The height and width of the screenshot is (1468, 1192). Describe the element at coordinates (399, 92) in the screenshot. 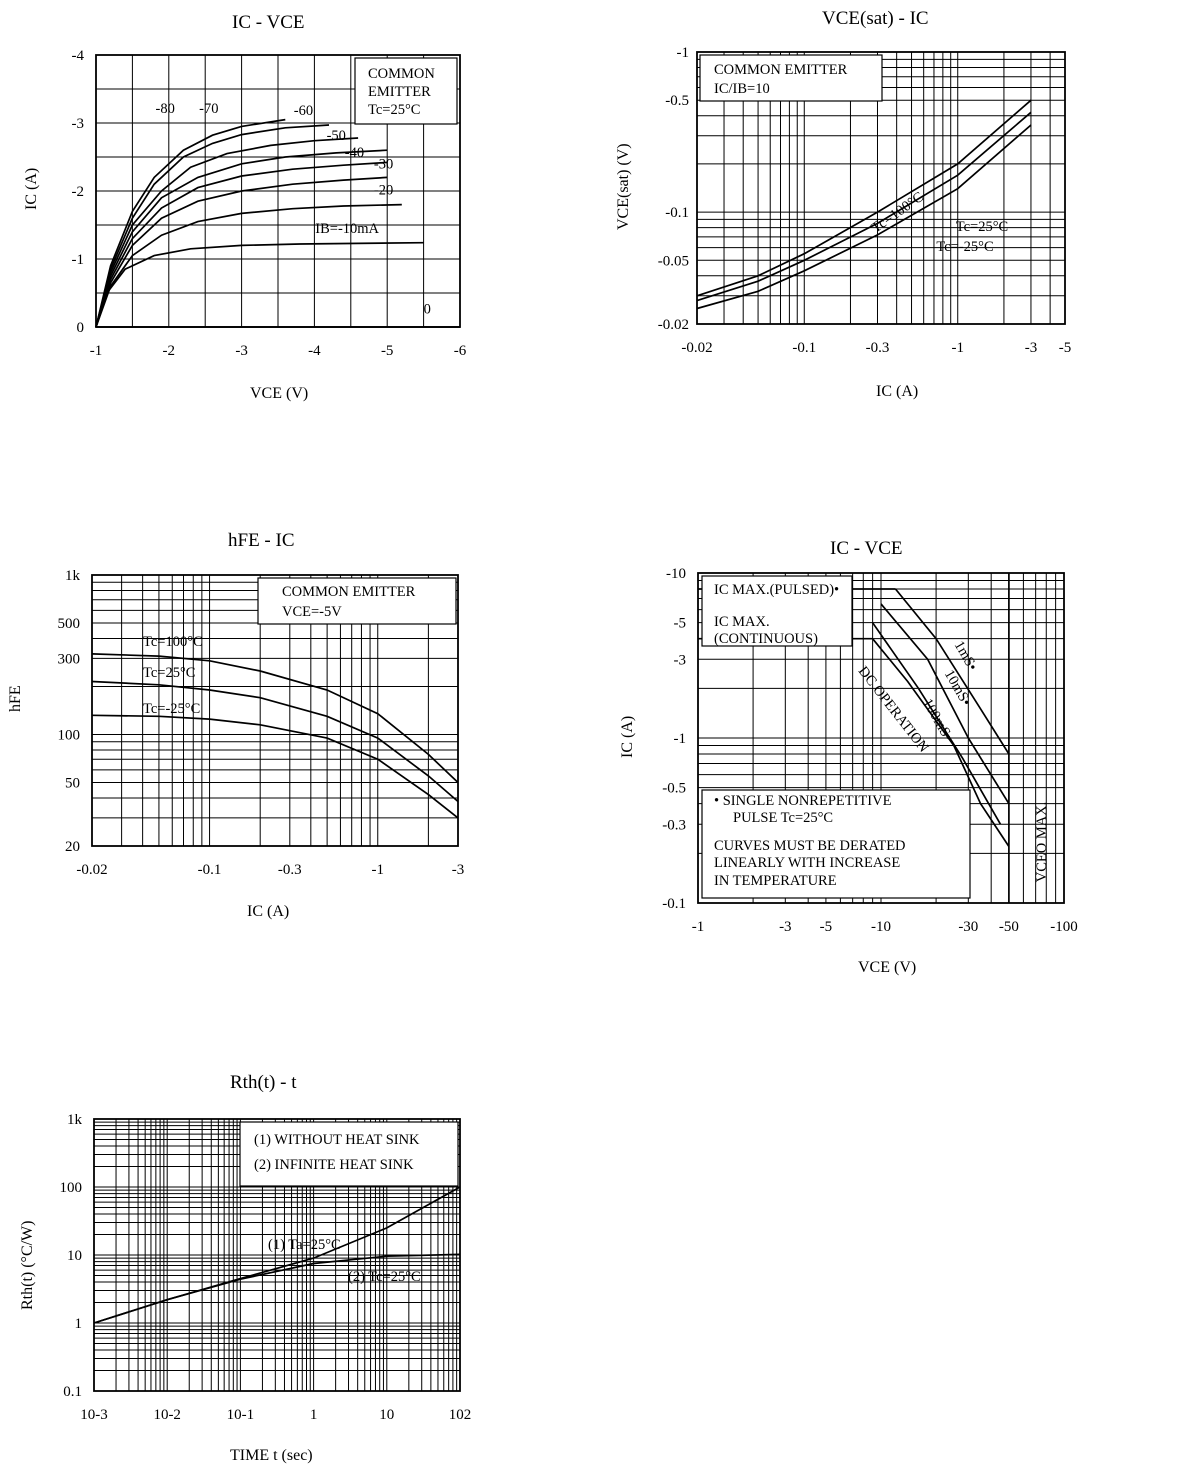

I see `chart1-legend-line-2: EMITTER` at that location.